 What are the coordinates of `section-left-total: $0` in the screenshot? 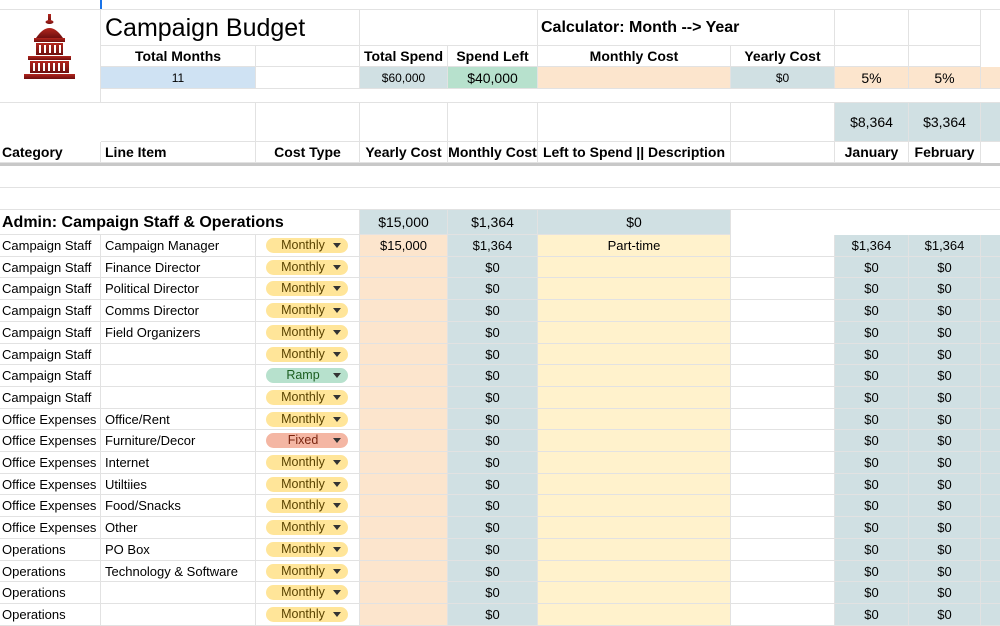 It's located at (634, 222).